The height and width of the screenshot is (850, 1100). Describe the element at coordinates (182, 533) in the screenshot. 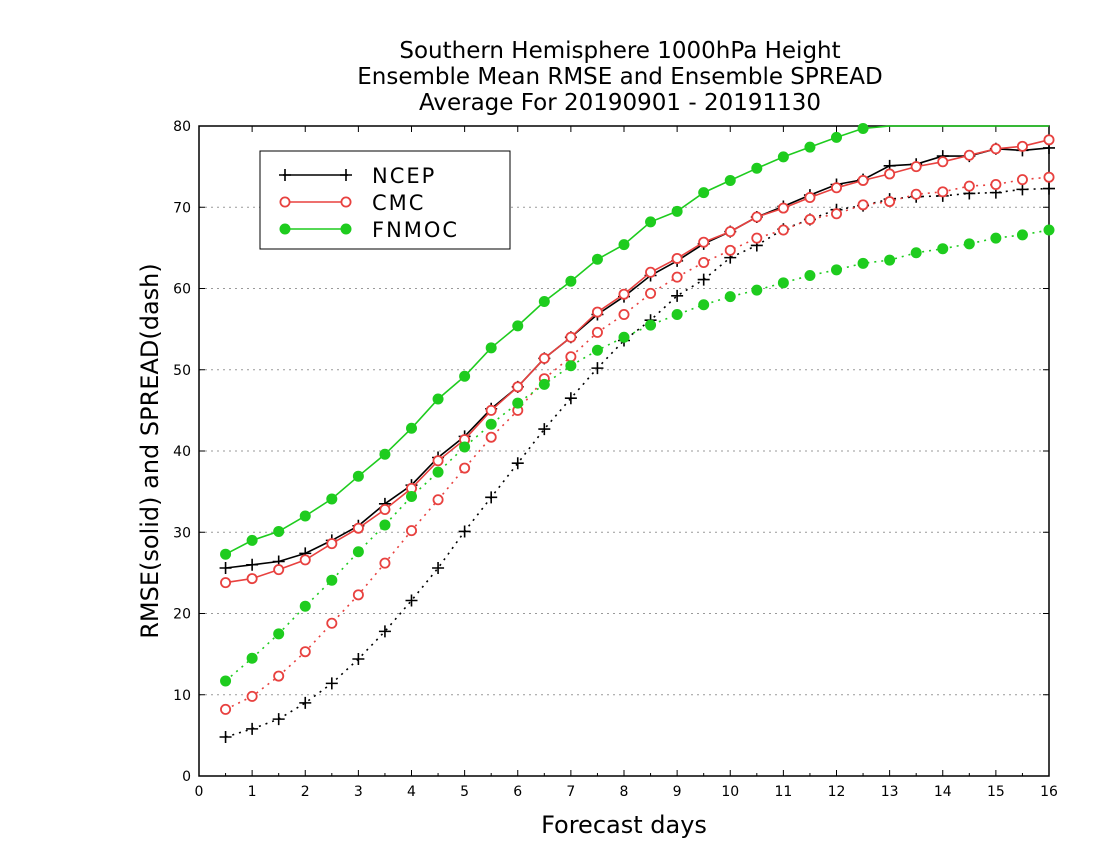

I see `y-tick-label: 30` at that location.